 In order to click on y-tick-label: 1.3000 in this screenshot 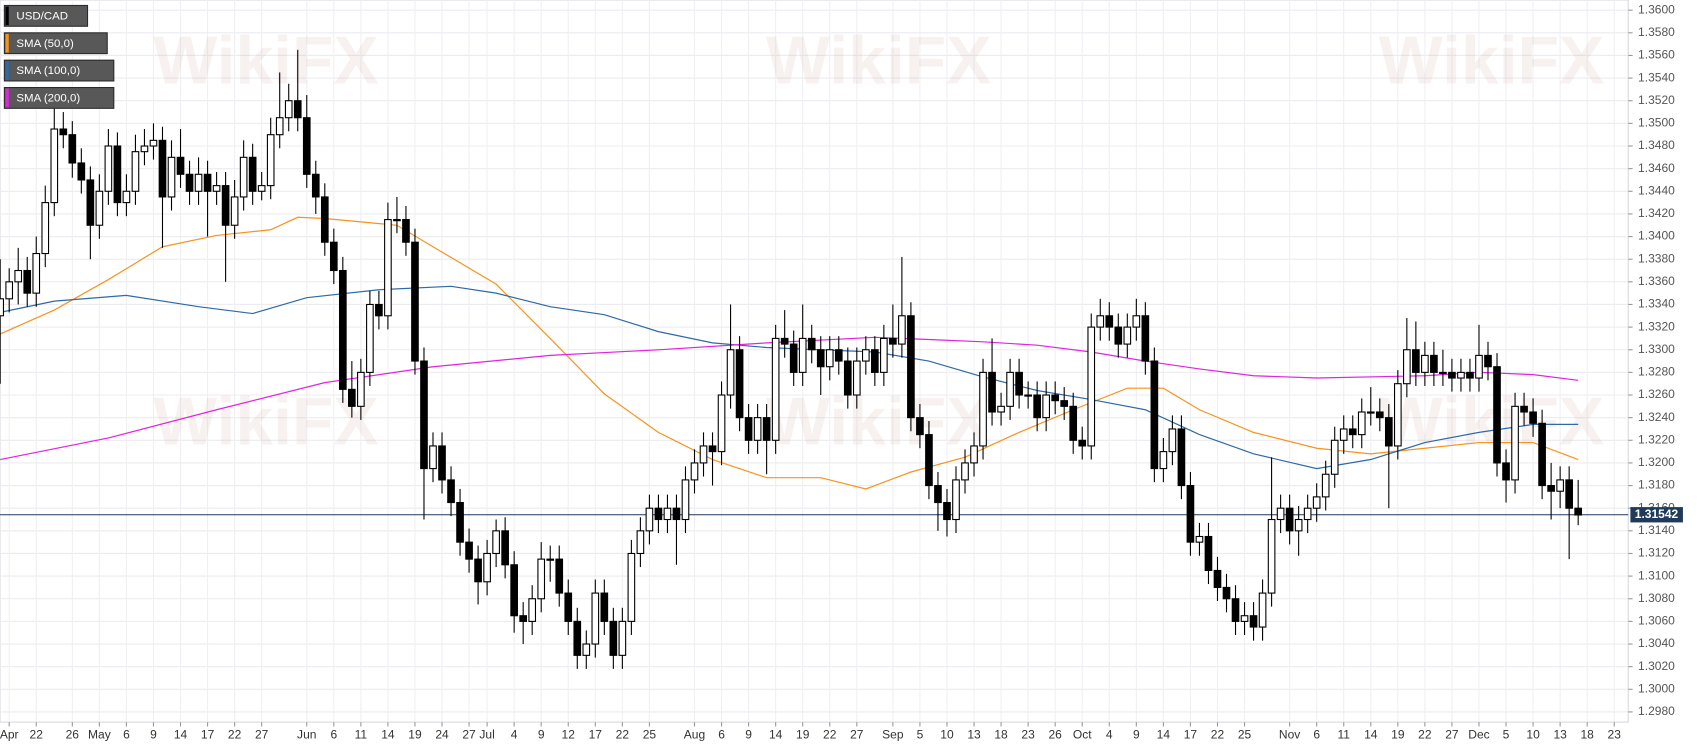, I will do `click(1656, 688)`.